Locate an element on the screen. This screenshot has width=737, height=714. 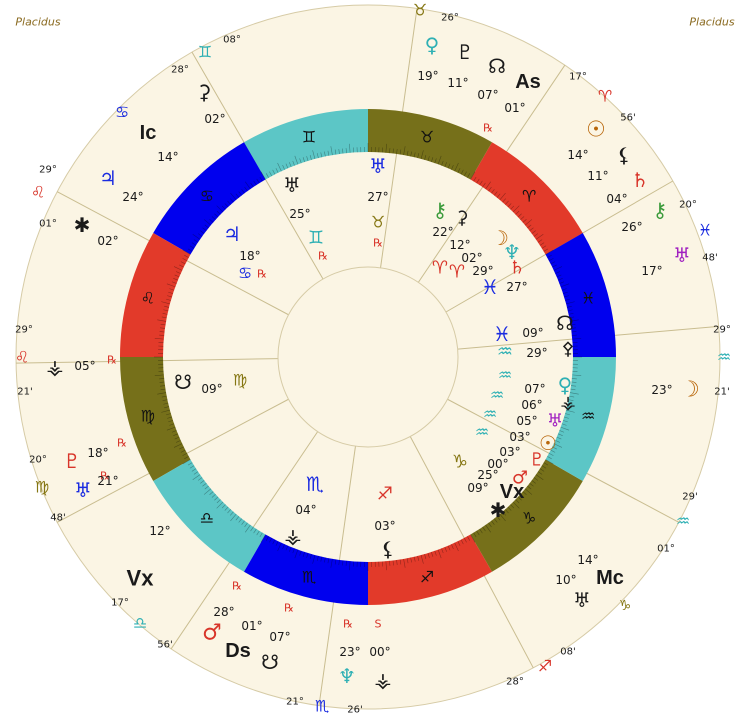
chart-label: ☉ is located at coordinates (548, 443).